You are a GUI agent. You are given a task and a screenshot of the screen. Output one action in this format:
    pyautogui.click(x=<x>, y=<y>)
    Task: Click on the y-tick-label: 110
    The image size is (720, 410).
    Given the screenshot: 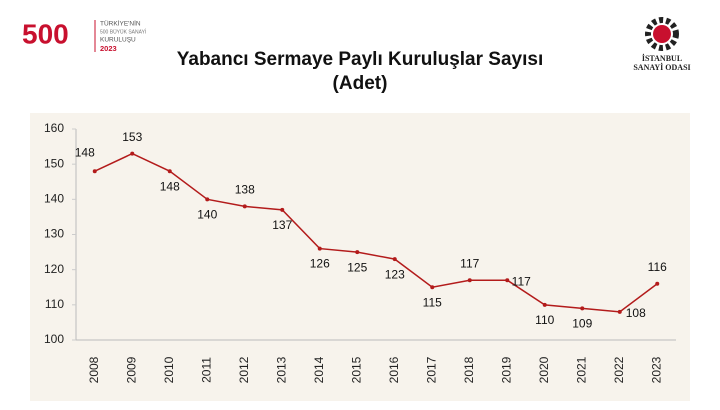 What is the action you would take?
    pyautogui.click(x=54, y=304)
    